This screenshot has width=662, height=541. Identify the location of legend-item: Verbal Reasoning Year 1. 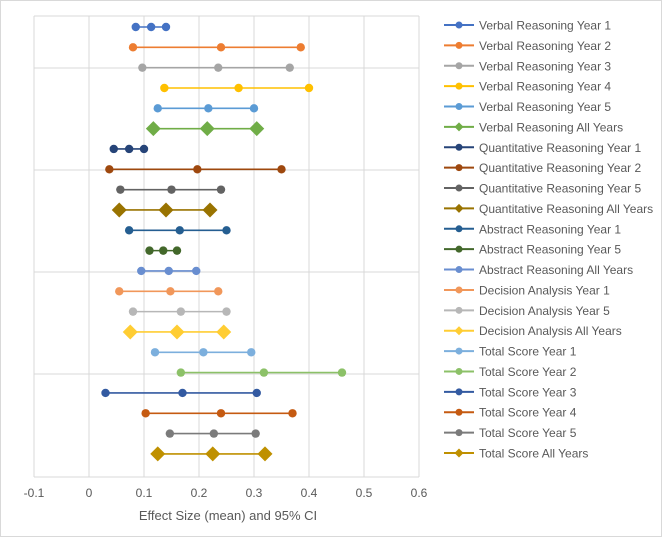
(527, 26).